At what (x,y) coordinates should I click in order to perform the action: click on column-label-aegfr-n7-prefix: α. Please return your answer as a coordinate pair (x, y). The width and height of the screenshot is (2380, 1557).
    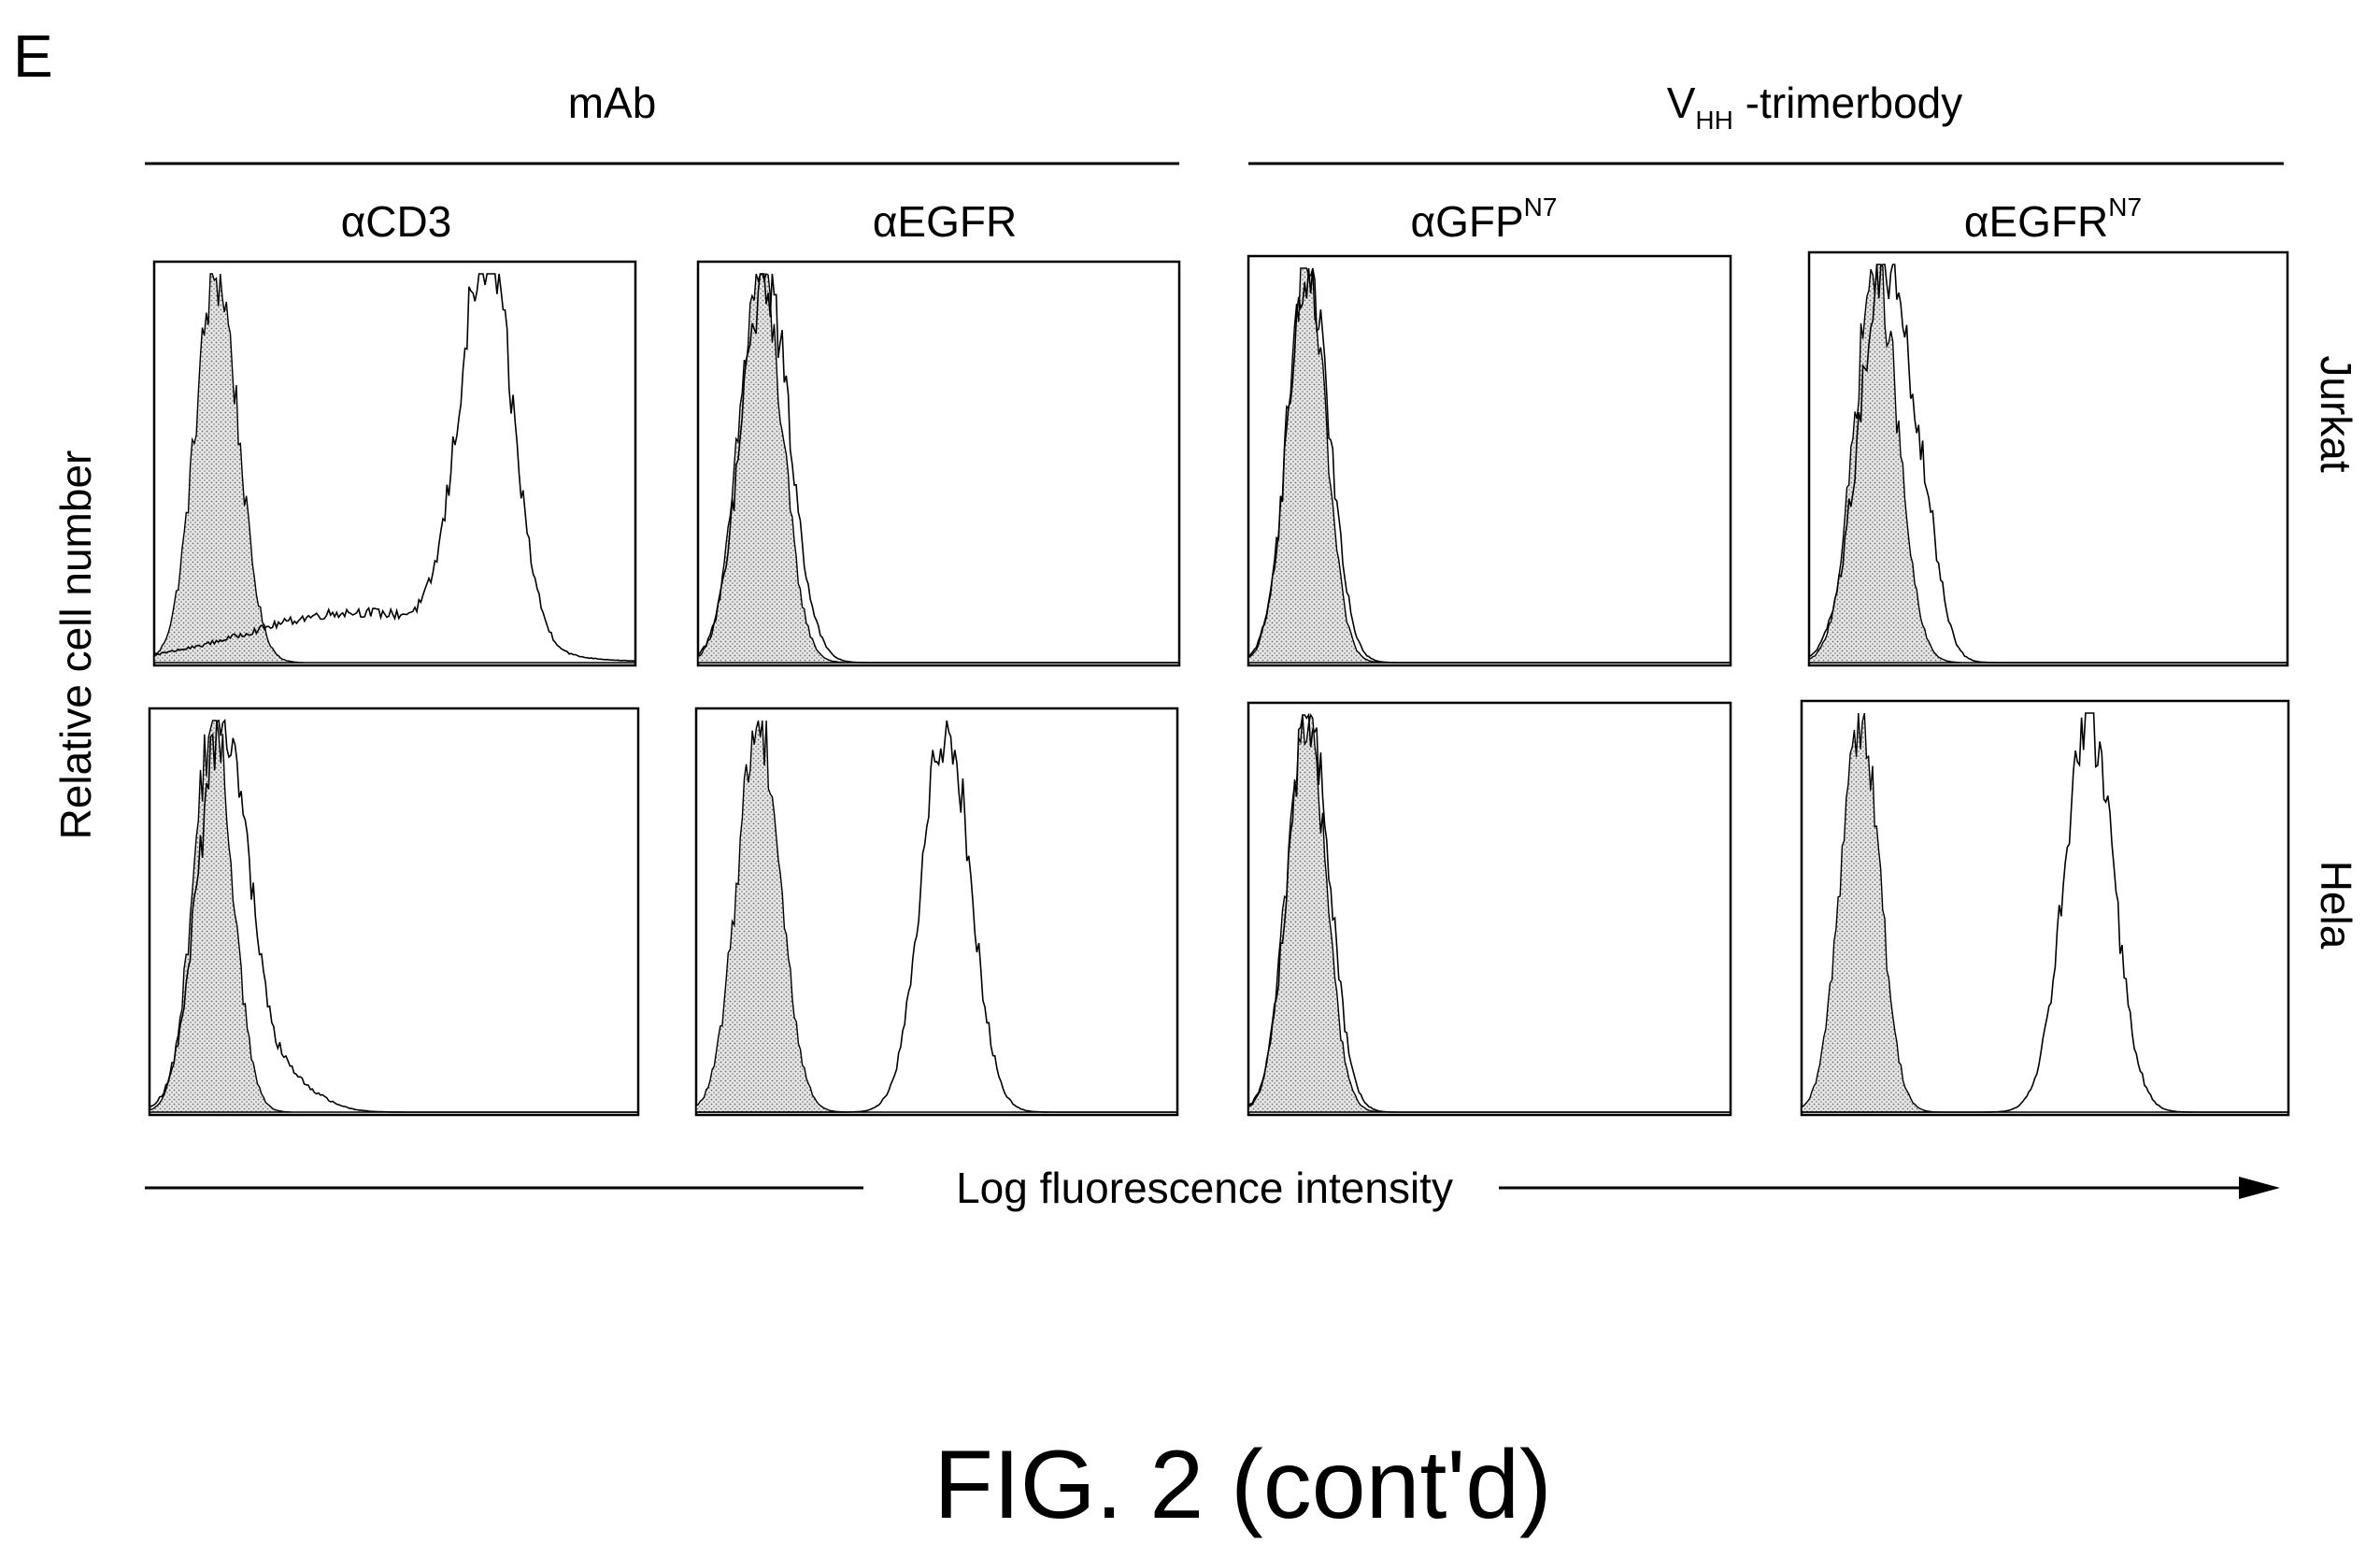
    Looking at the image, I should click on (1977, 221).